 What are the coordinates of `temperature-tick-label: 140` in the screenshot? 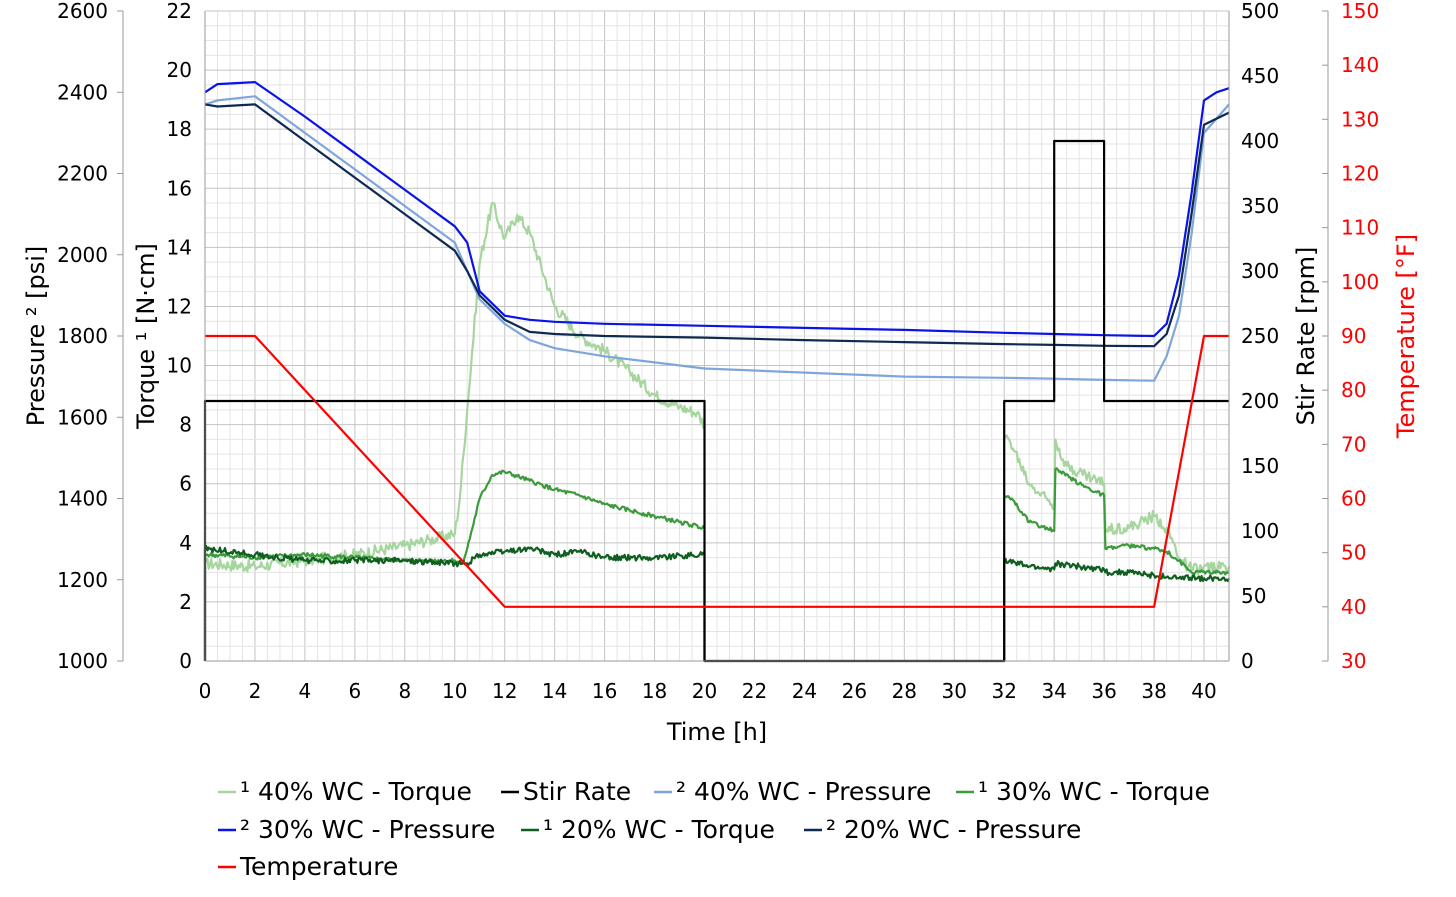 It's located at (1360, 65).